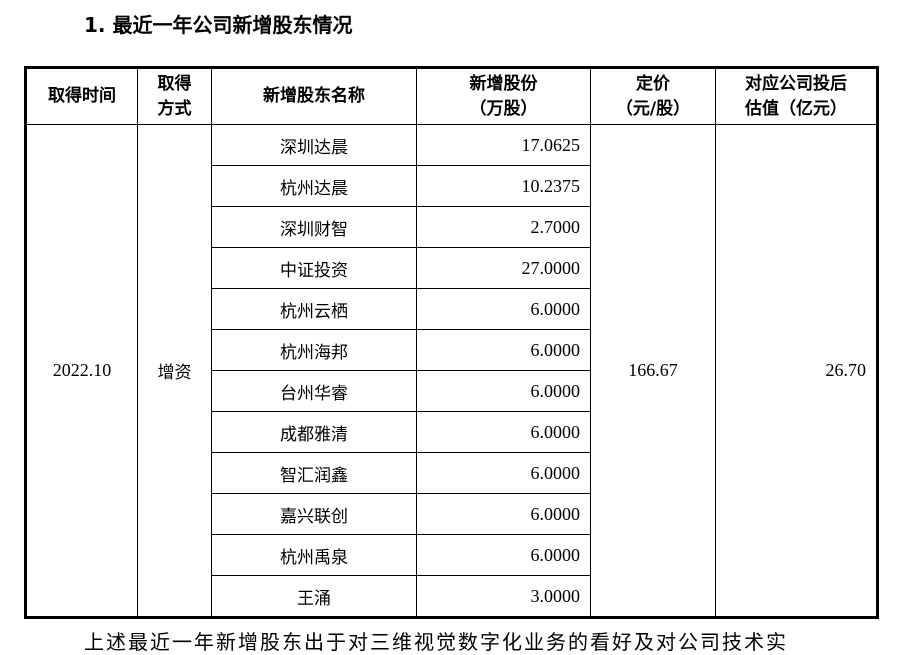 The image size is (924, 655). I want to click on shares-cell: 10.2375, so click(503, 186).